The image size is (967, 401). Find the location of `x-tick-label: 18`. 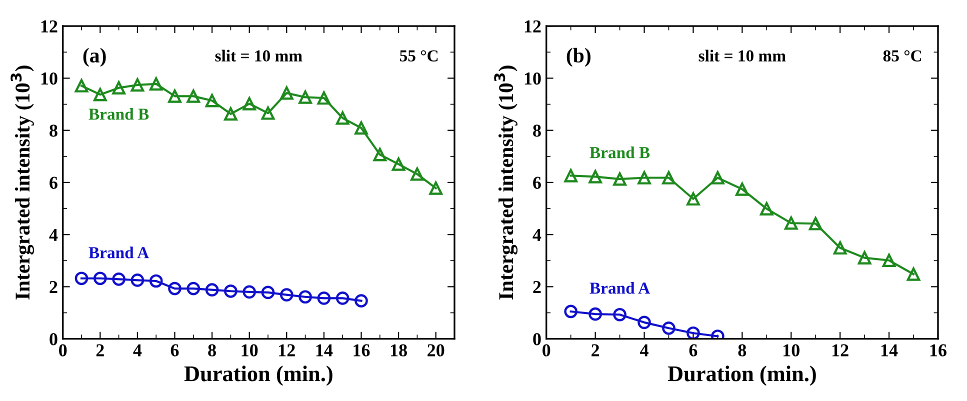

x-tick-label: 18 is located at coordinates (398, 350).